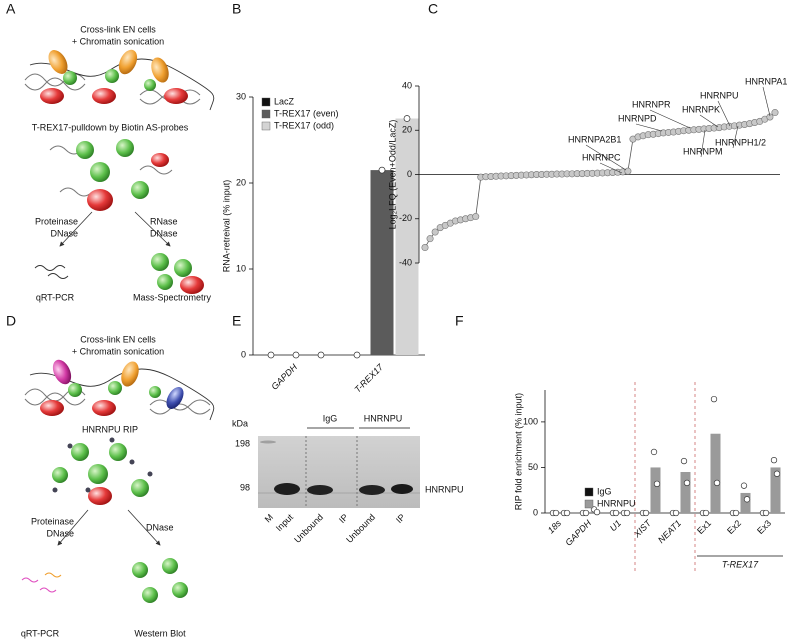  What do you see at coordinates (240, 423) in the screenshot?
I see `unit-label: kDa` at bounding box center [240, 423].